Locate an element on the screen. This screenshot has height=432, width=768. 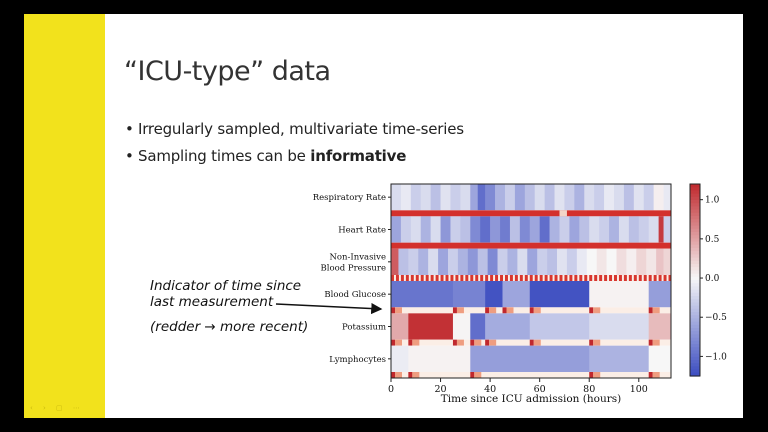
annotation-note: (redder → more recent) is located at coordinates (229, 327).